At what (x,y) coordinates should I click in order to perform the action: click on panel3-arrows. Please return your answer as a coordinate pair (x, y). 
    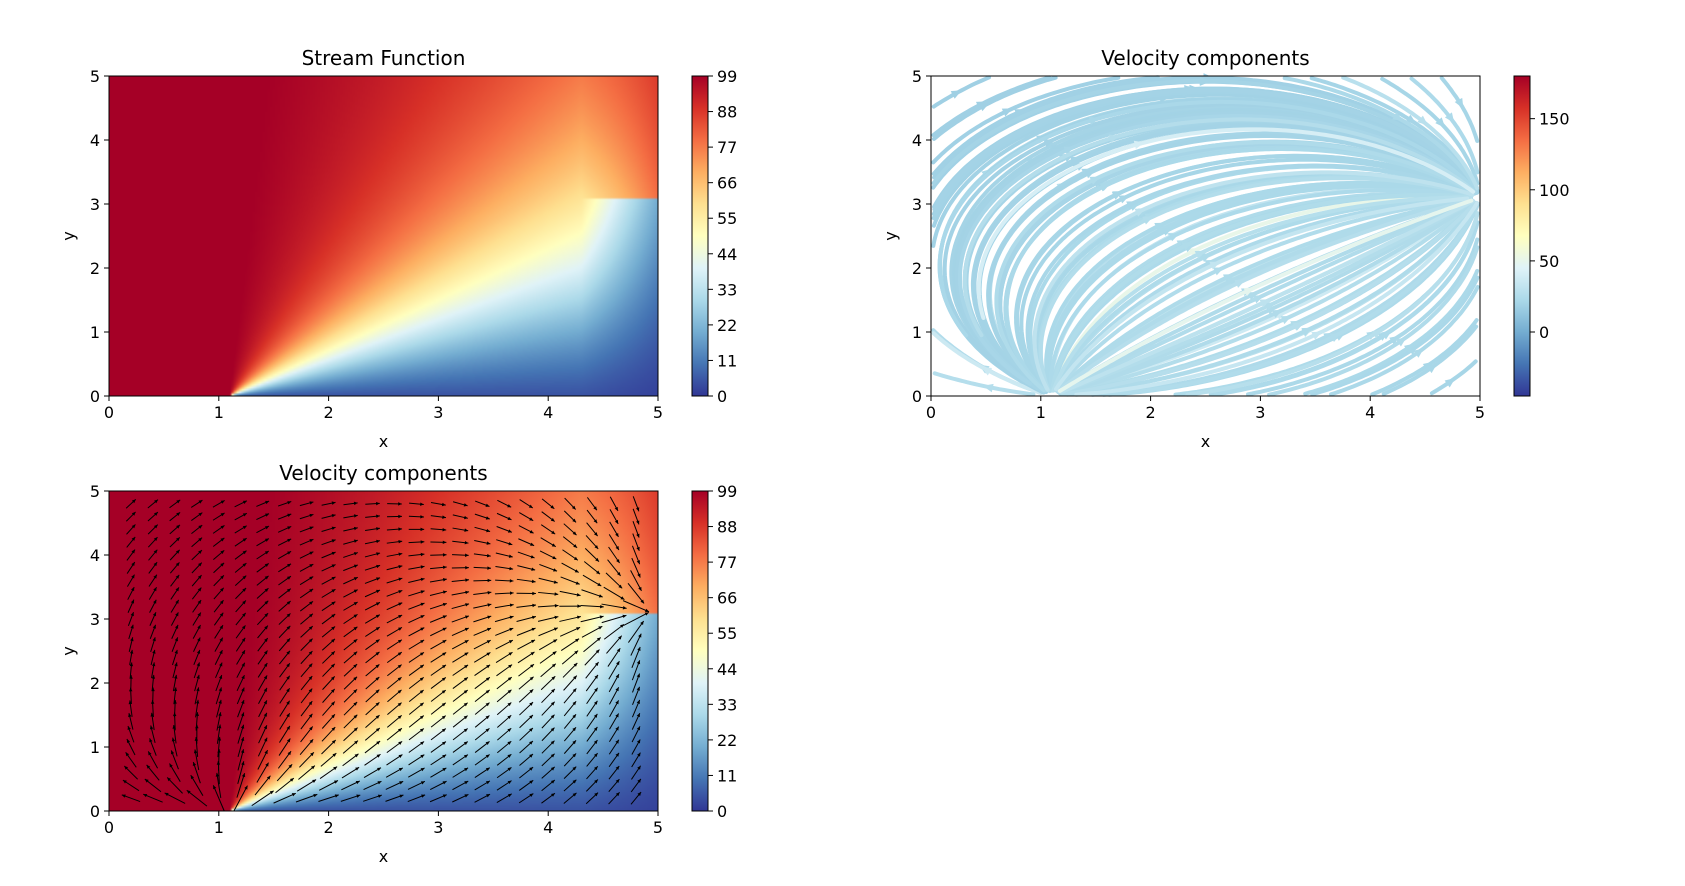
    Looking at the image, I should click on (385, 654).